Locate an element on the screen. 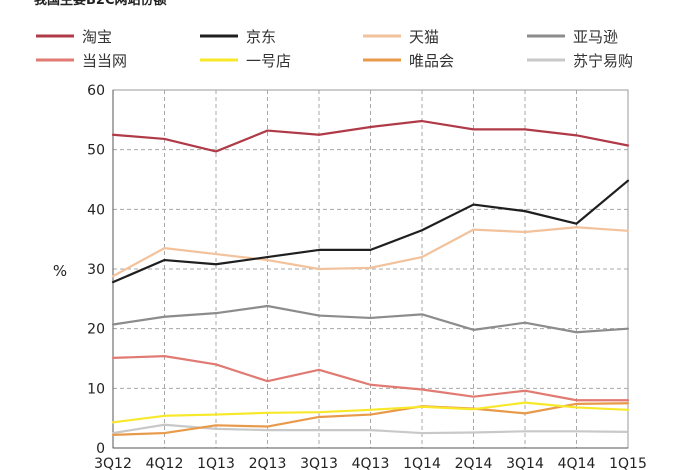 Image resolution: width=700 pixels, height=470 pixels. x-tick-label: 1Q15 is located at coordinates (628, 463).